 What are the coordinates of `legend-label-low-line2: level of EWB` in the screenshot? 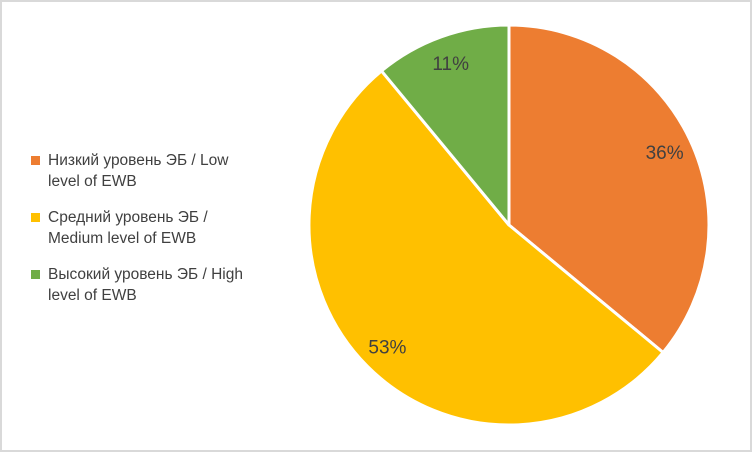 It's located at (92, 181).